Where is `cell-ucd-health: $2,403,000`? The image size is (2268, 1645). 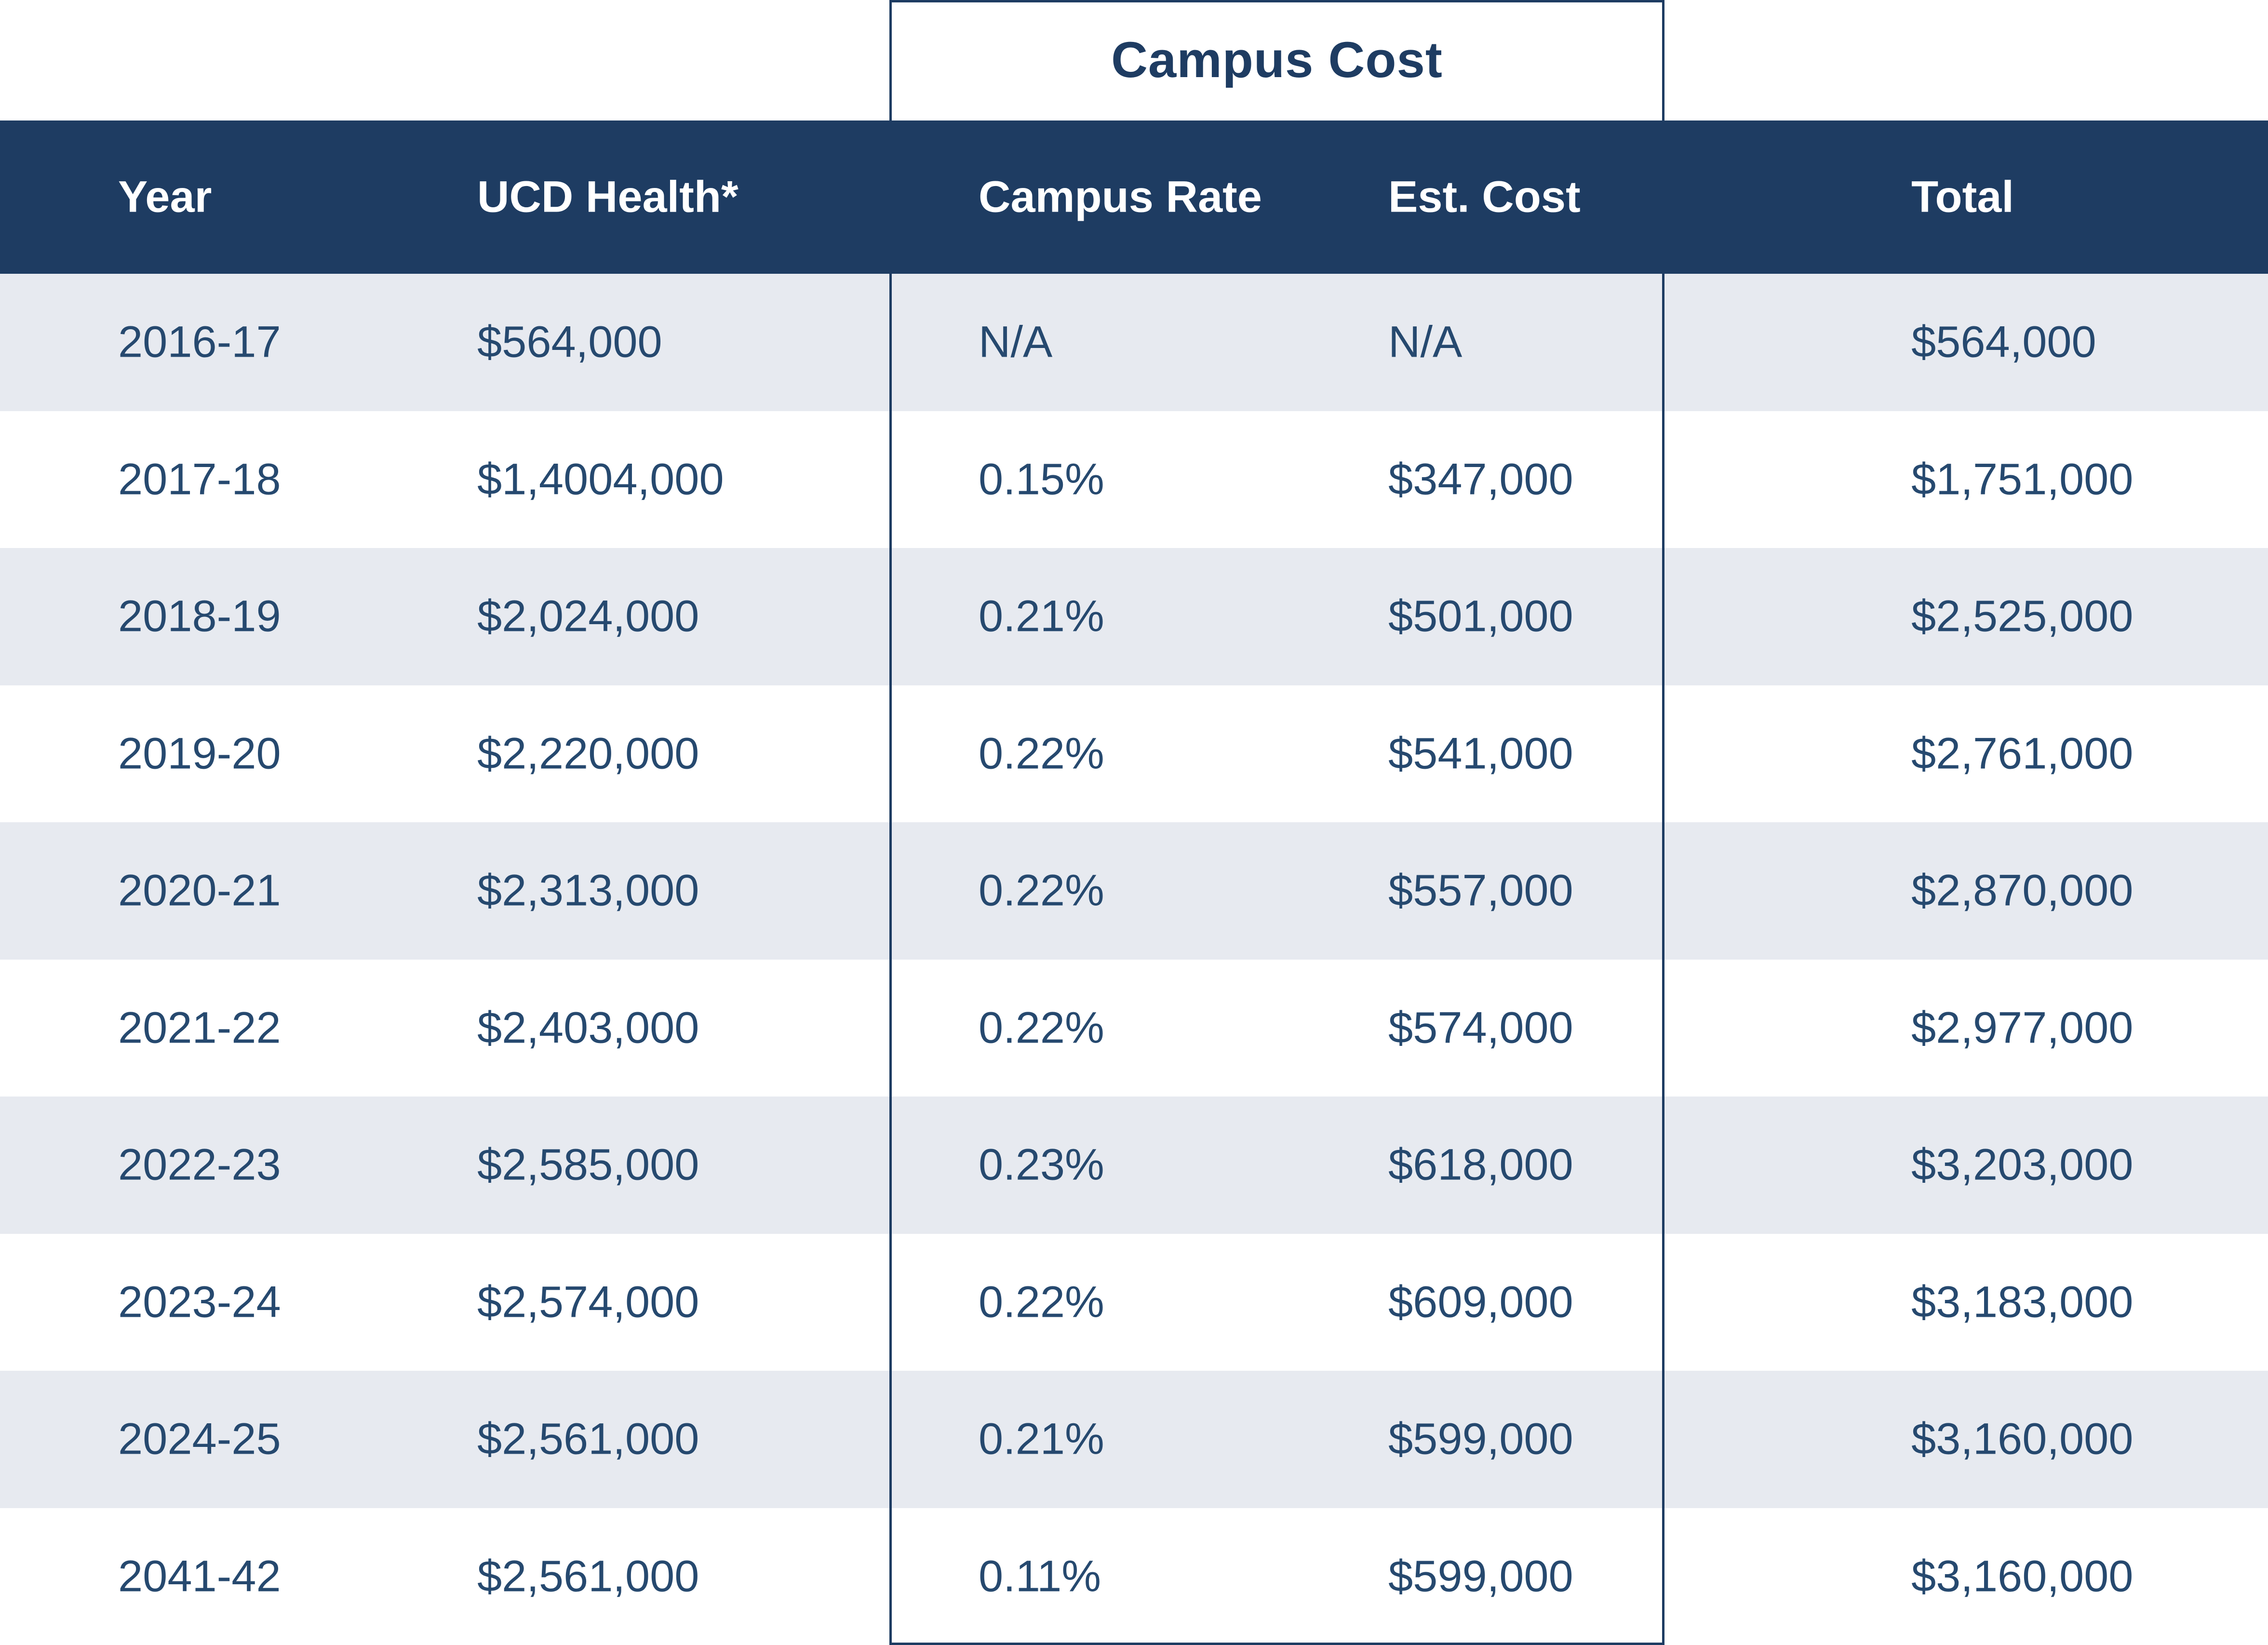 cell-ucd-health: $2,403,000 is located at coordinates (588, 1028).